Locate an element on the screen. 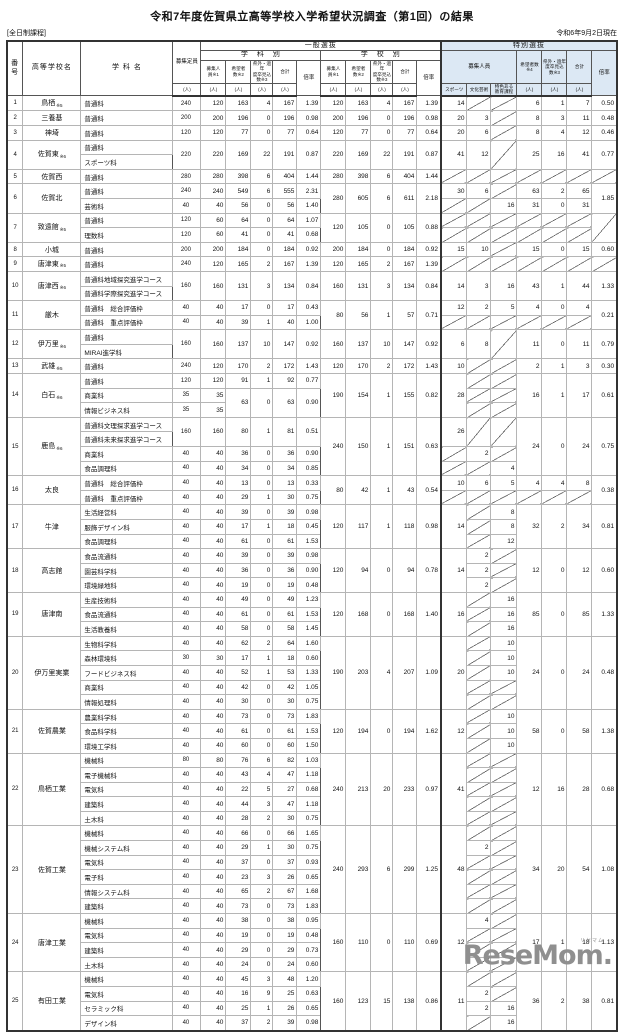 The image size is (624, 1032). col-header-school-total: 合計 is located at coordinates (405, 71).